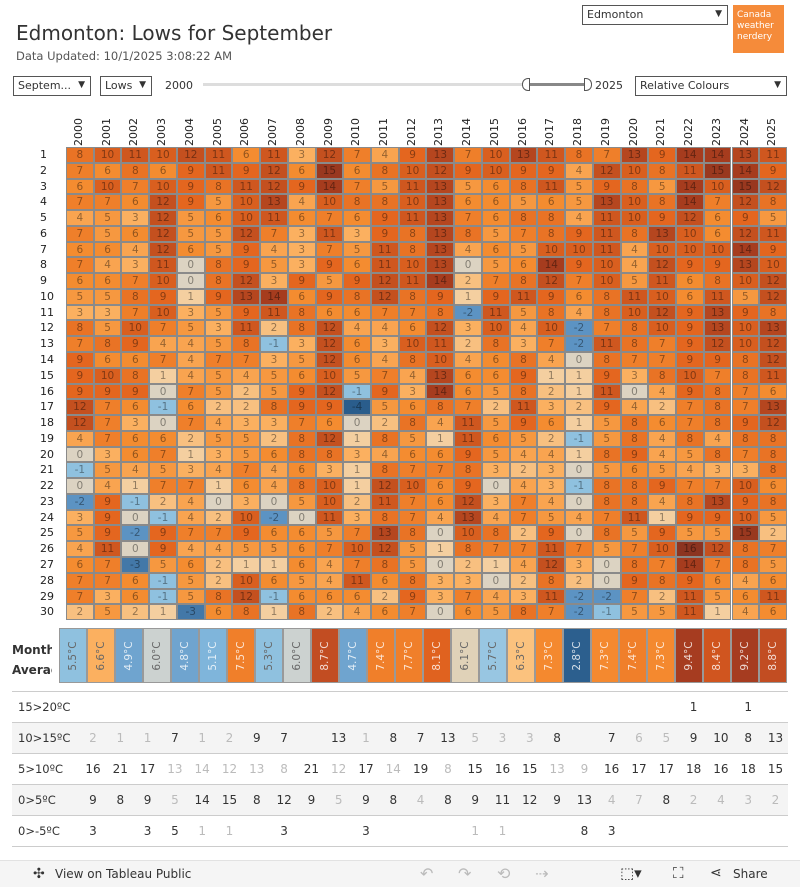 This screenshot has width=800, height=887. What do you see at coordinates (633, 655) in the screenshot?
I see `month-average-cell: 7.4°C` at bounding box center [633, 655].